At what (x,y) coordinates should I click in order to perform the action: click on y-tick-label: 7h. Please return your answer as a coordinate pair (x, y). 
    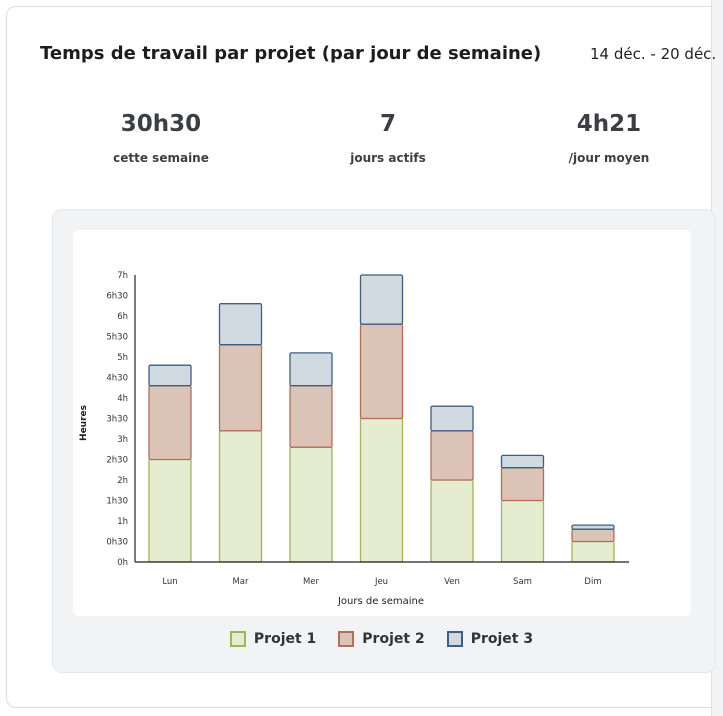
    Looking at the image, I should click on (122, 276).